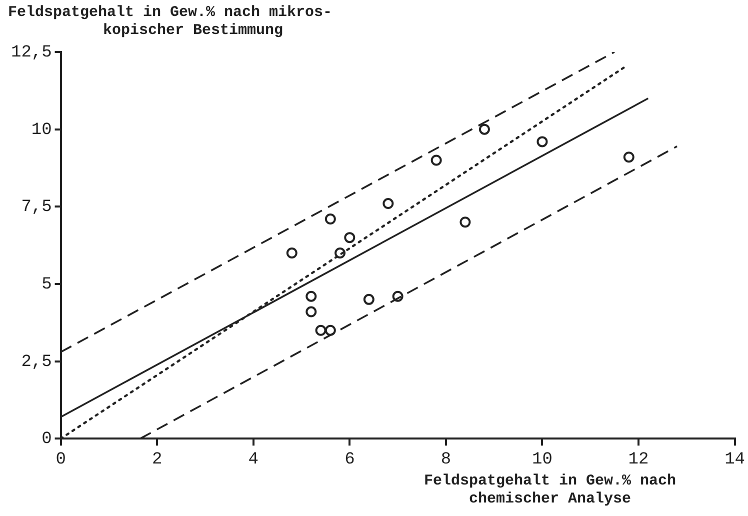 The width and height of the screenshot is (748, 516). I want to click on y-tick-label: 12,5, so click(31, 53).